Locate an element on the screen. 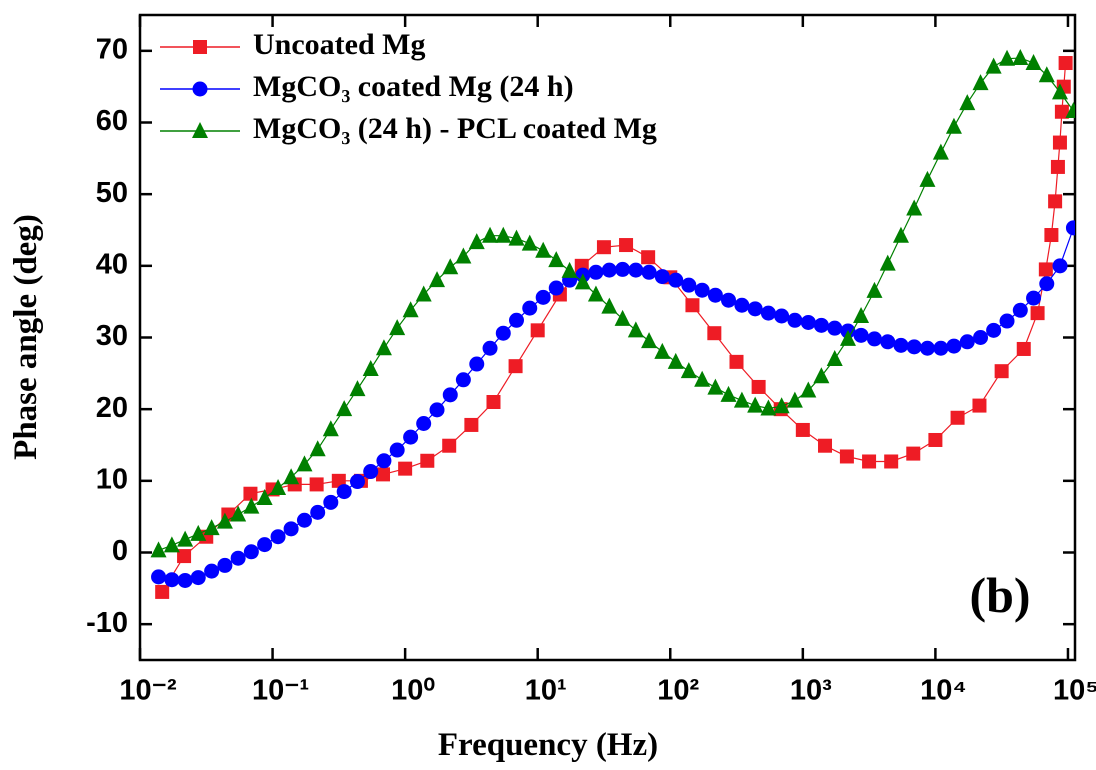  panel-label: (b) is located at coordinates (999, 595).